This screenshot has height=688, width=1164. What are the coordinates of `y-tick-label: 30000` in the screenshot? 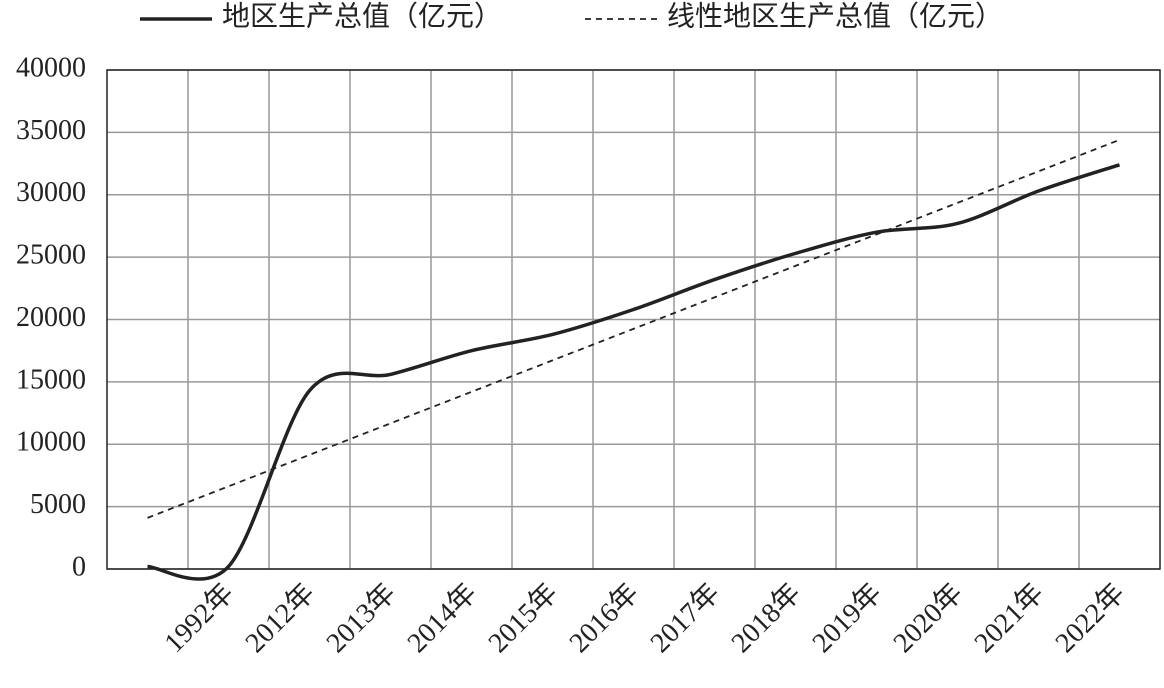 It's located at (51, 192).